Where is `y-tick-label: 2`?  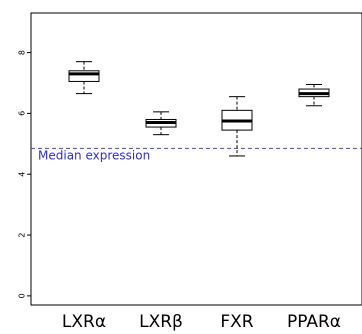
y-tick-label: 2 is located at coordinates (22, 234).